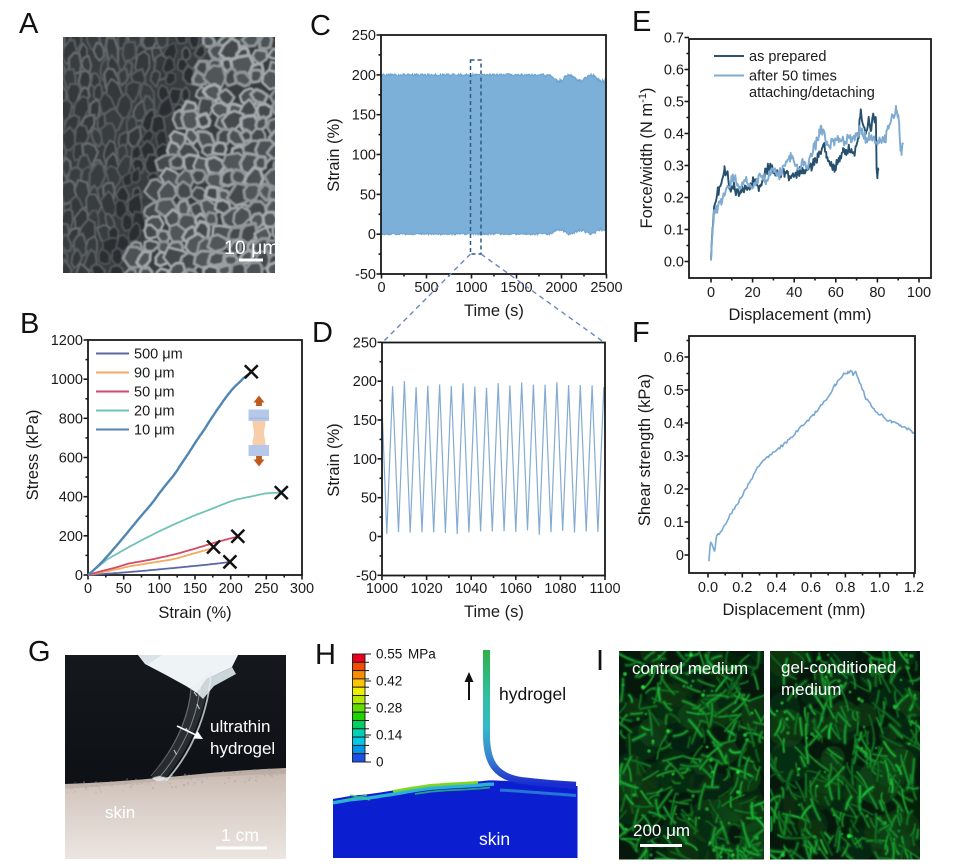 The image size is (956, 868). What do you see at coordinates (154, 431) in the screenshot?
I see `svg-text: 10 μm` at bounding box center [154, 431].